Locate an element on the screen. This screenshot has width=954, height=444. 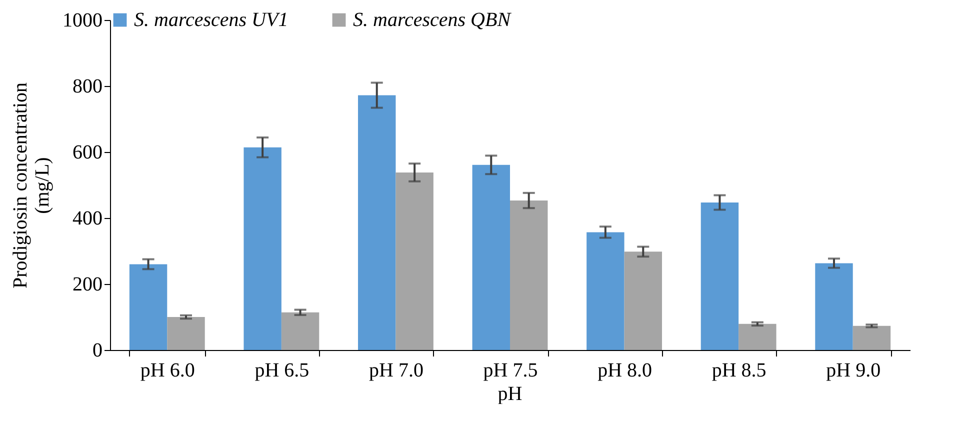
y-tick-label: 1000 is located at coordinates (82, 21).